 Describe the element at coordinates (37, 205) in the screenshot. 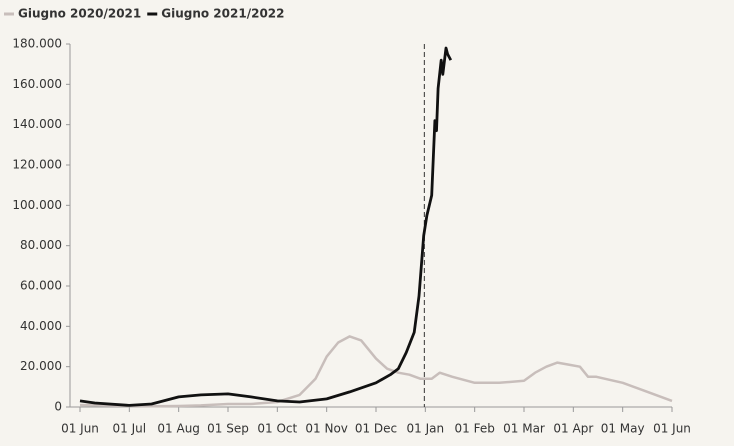

I see `y-tick-label: 100.000` at that location.